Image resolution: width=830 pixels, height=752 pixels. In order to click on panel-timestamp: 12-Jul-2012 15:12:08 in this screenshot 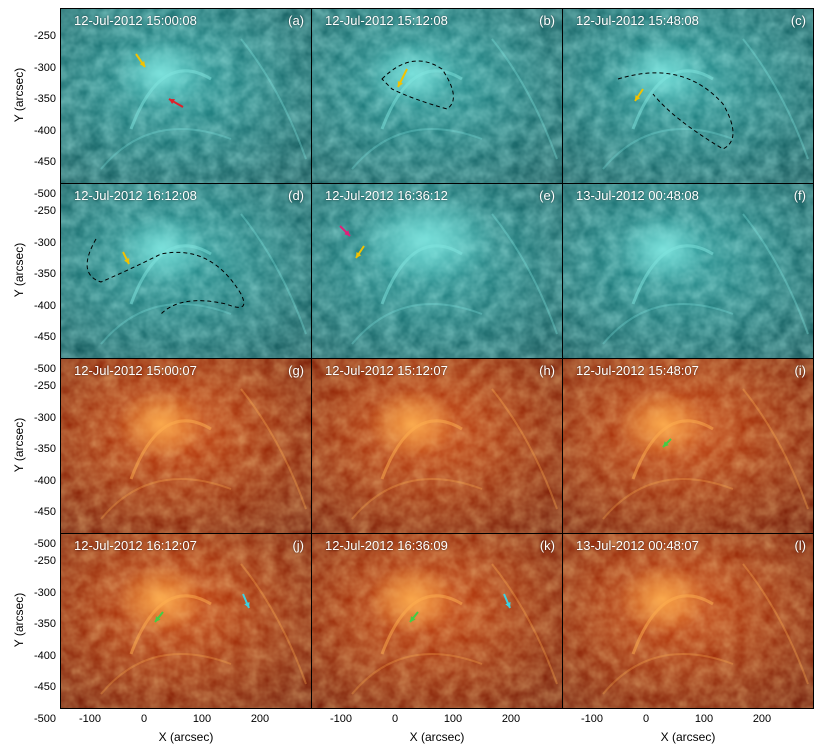, I will do `click(386, 20)`.